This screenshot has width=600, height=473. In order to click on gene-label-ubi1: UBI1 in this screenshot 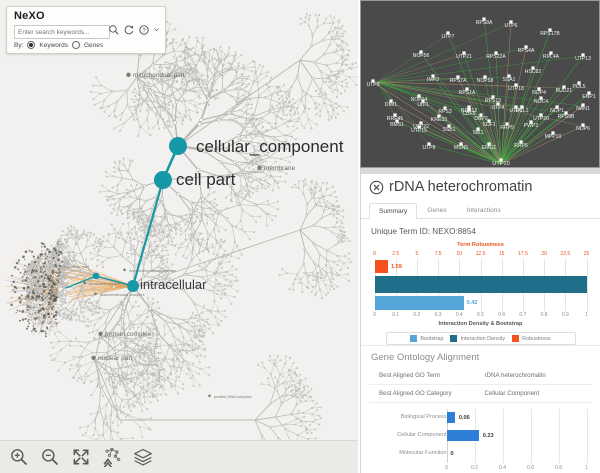, I will do `click(422, 105)`.